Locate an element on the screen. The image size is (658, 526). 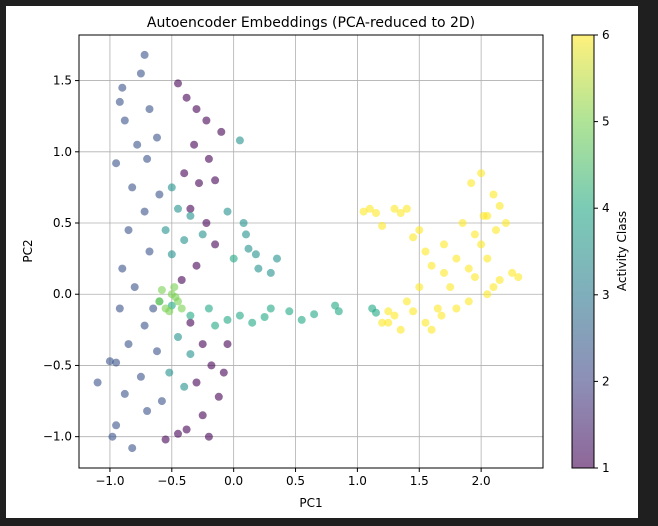
y-axis: −1.0 −0.5 0.0 0.5 1.0 1.5 is located at coordinates (61, 259).